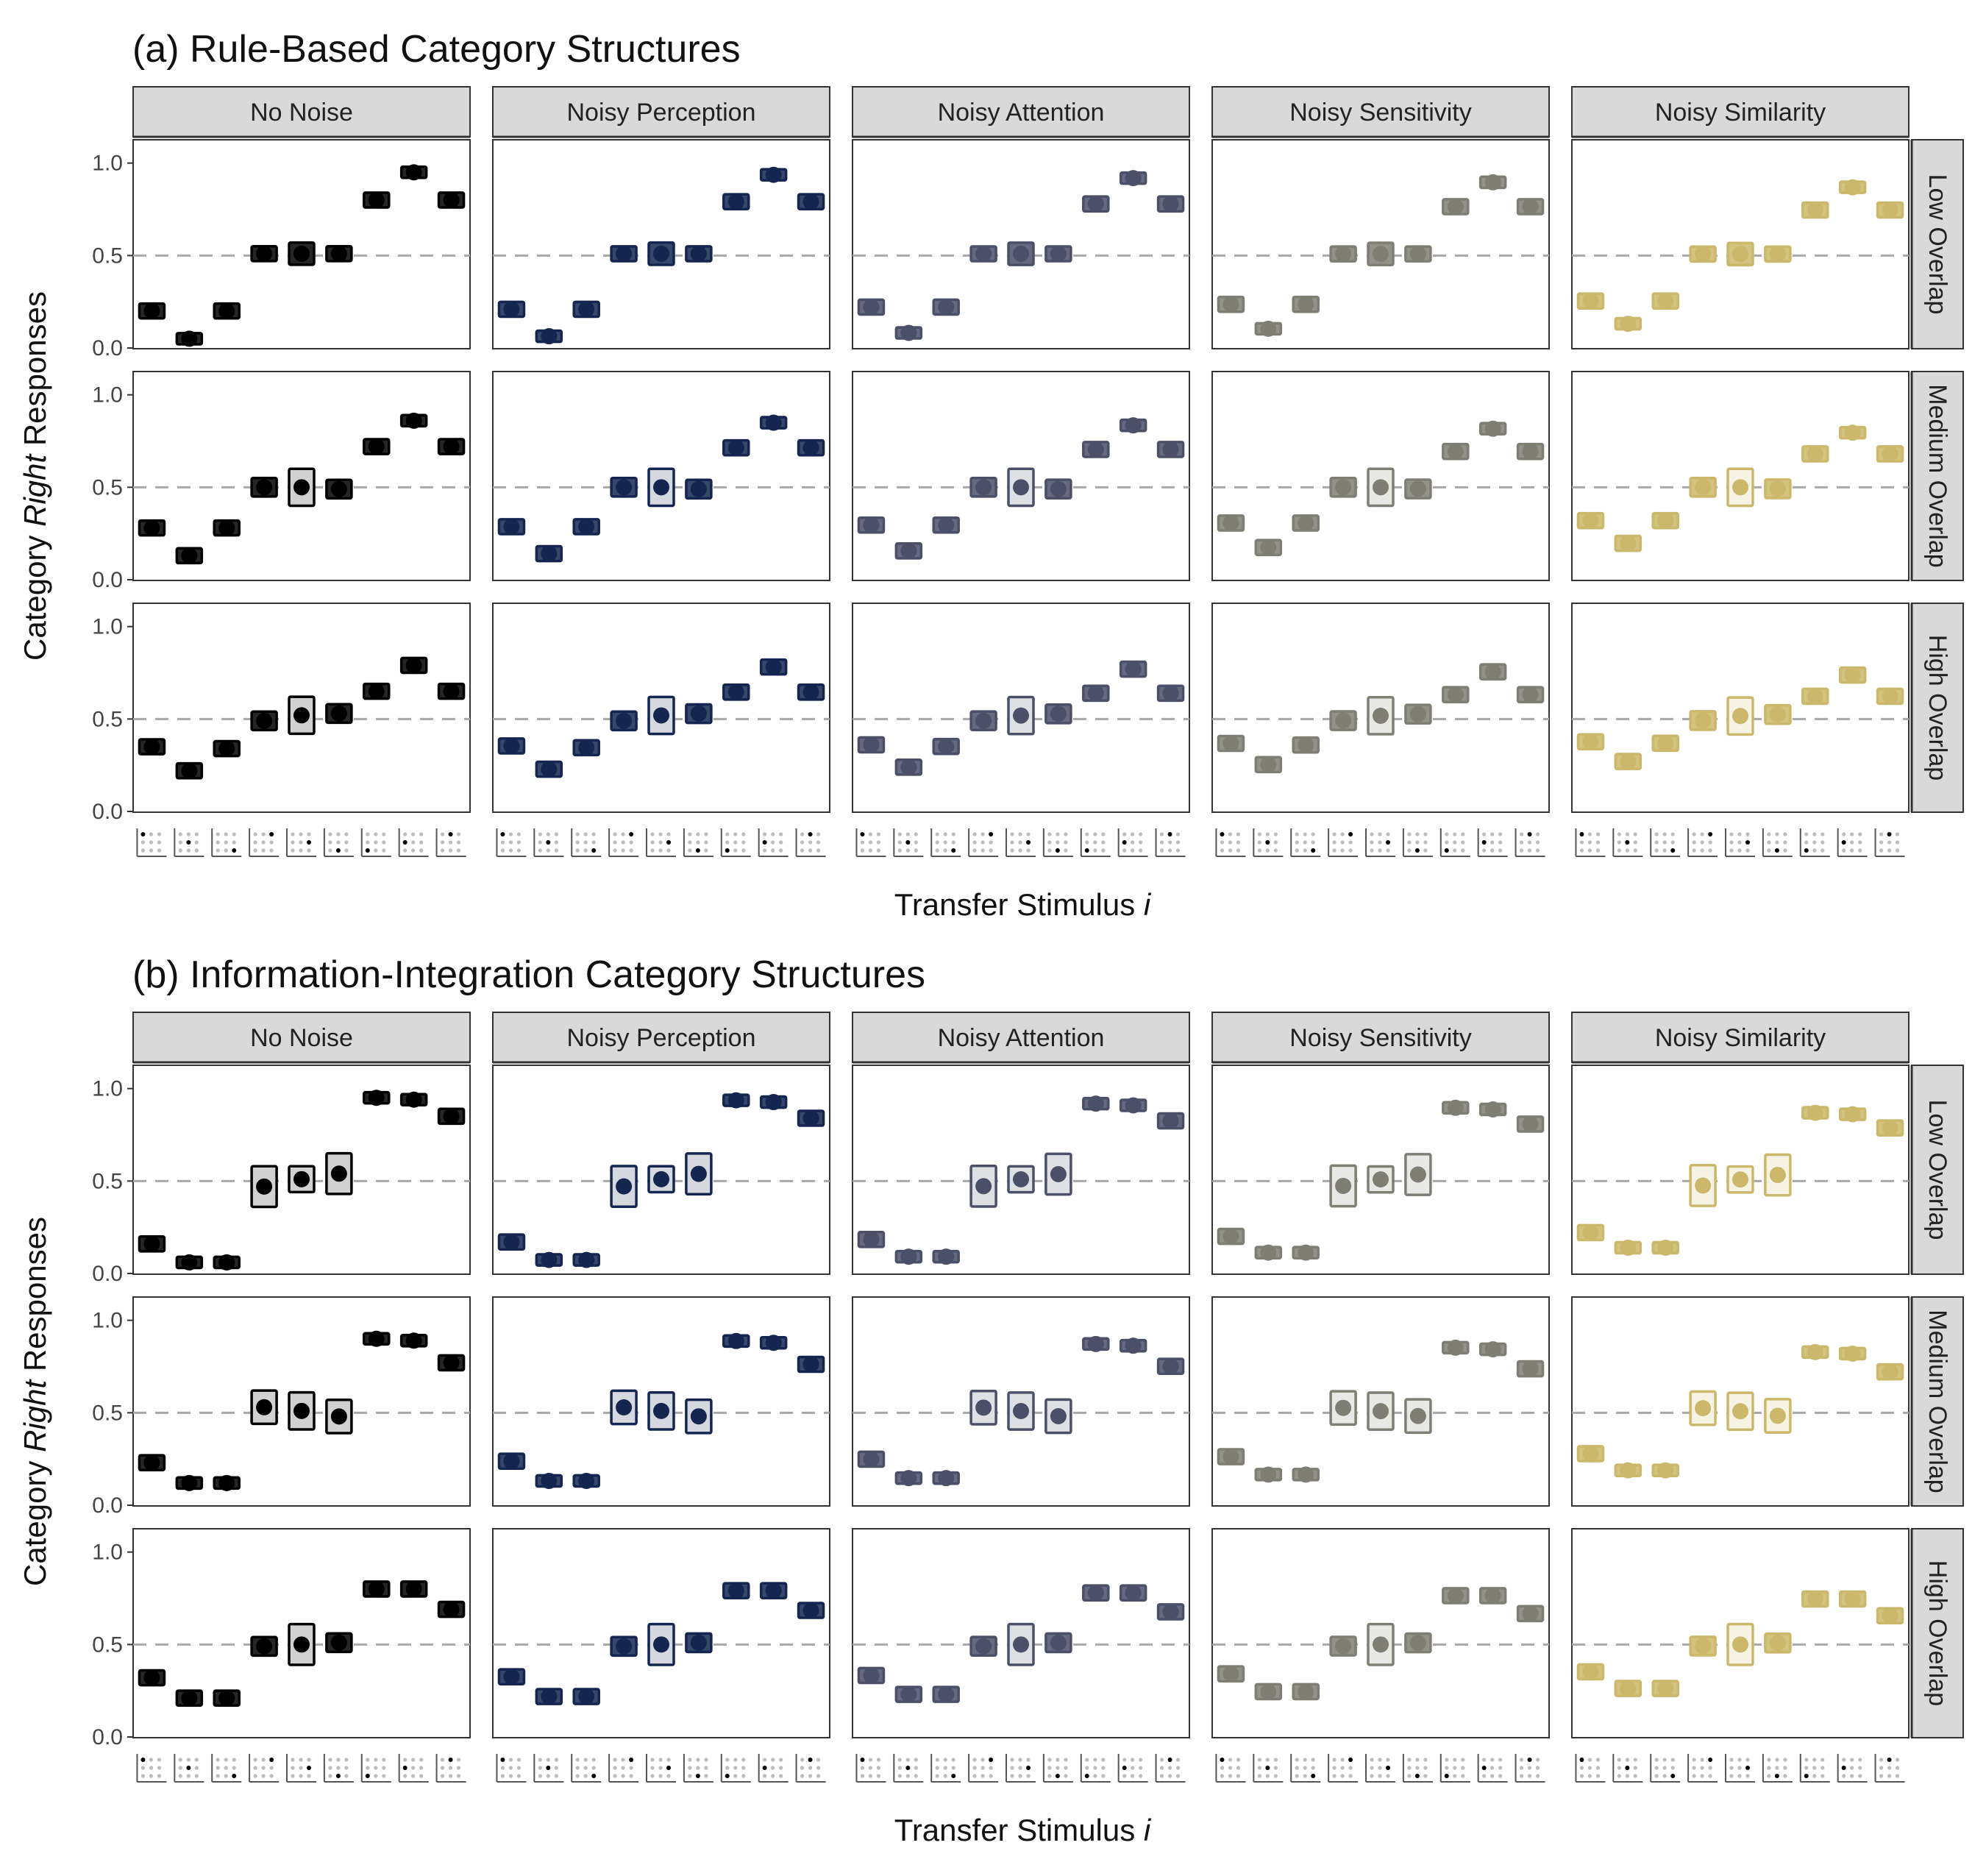 The image size is (1986, 1876). Describe the element at coordinates (35, 594) in the screenshot. I see `y-axis-title-part: Category` at that location.